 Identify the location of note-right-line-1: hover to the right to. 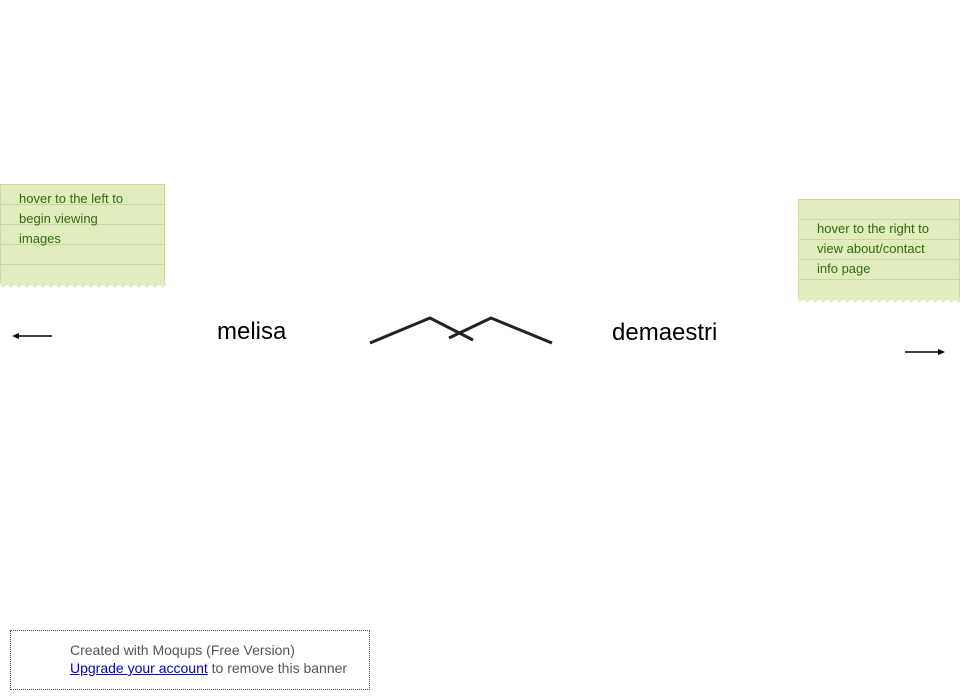
(873, 228).